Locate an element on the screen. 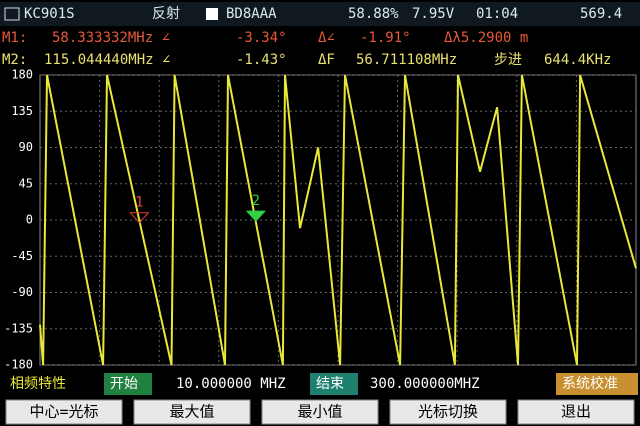  button-bar: 中心=光标 最大值 最小值 光标切换 退出 is located at coordinates (320, 412).